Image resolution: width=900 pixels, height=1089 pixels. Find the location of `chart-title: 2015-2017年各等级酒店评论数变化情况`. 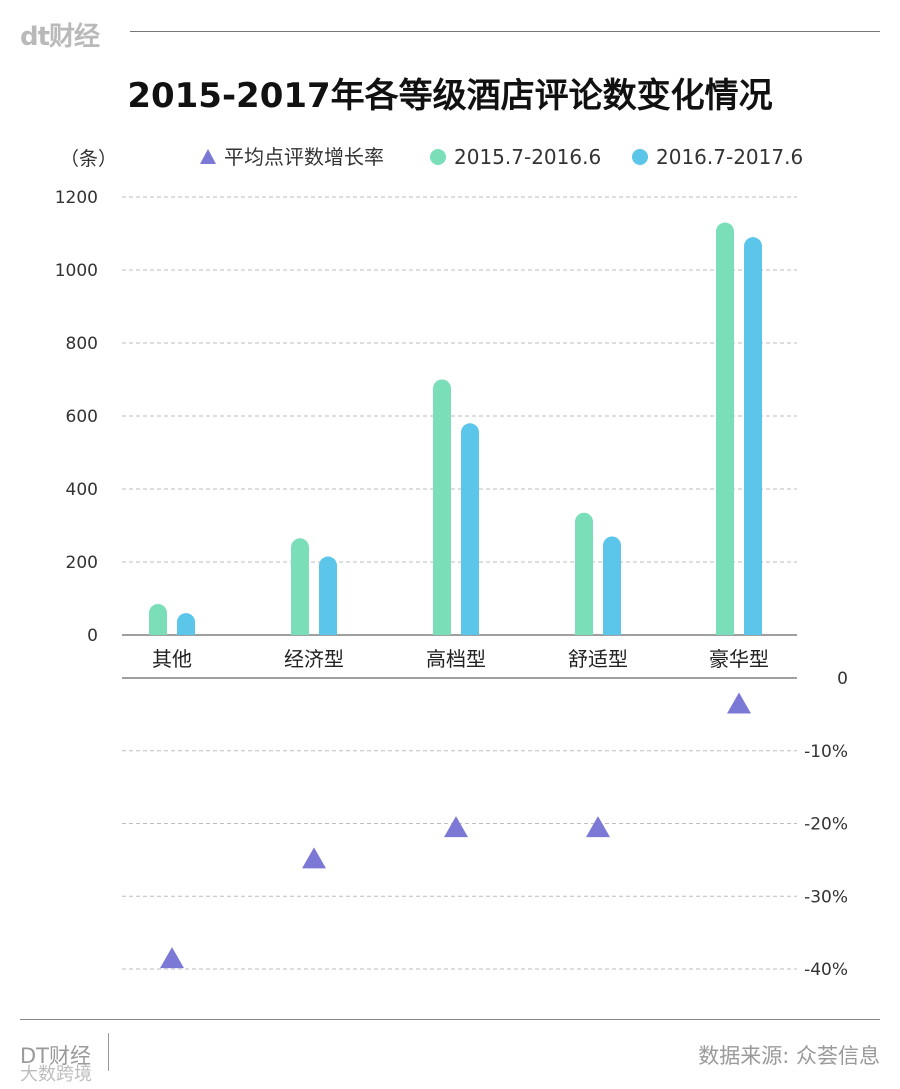

chart-title: 2015-2017年各等级酒店评论数变化情况 is located at coordinates (450, 96).